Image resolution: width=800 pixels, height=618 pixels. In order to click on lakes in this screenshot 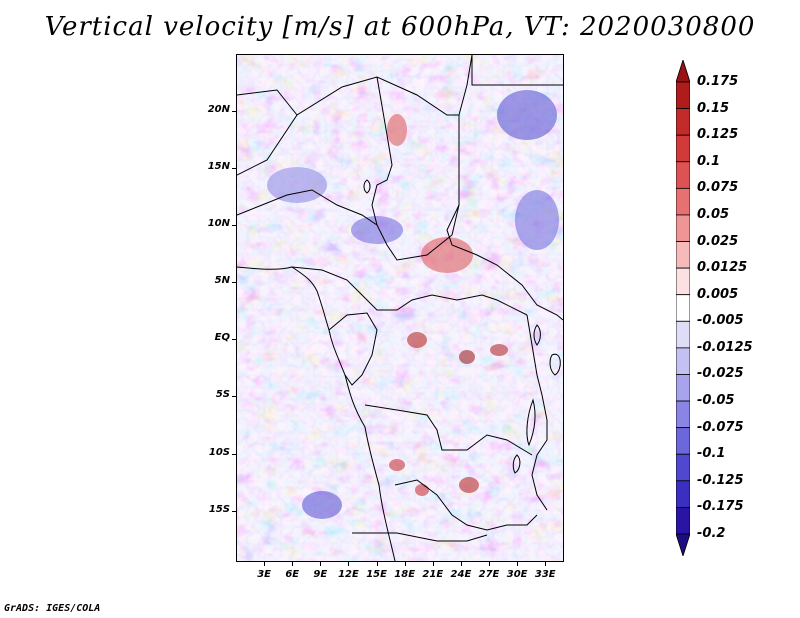, I will do `click(462, 326)`.